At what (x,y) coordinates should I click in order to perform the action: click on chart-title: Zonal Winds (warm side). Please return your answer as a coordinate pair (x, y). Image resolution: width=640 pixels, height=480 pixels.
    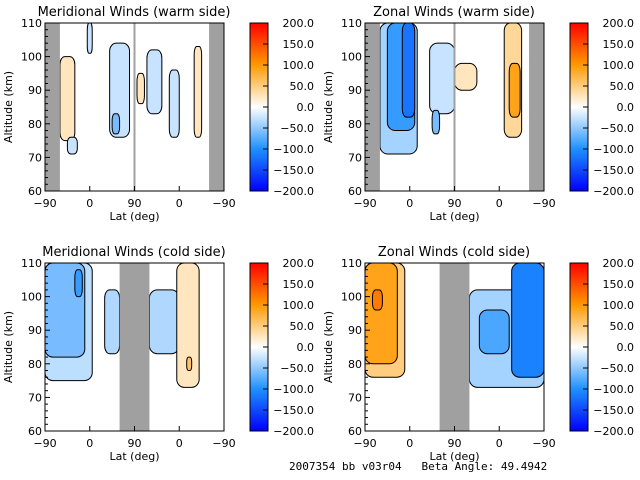
    Looking at the image, I should click on (454, 12).